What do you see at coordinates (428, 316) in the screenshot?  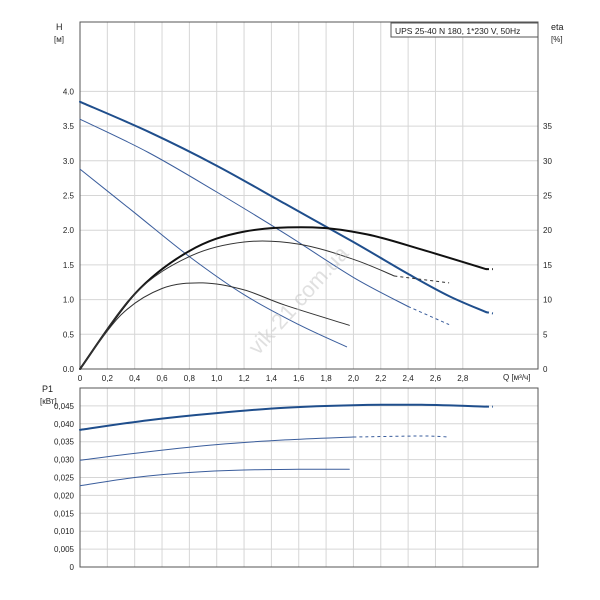 I see `head-curve-1-extension` at bounding box center [428, 316].